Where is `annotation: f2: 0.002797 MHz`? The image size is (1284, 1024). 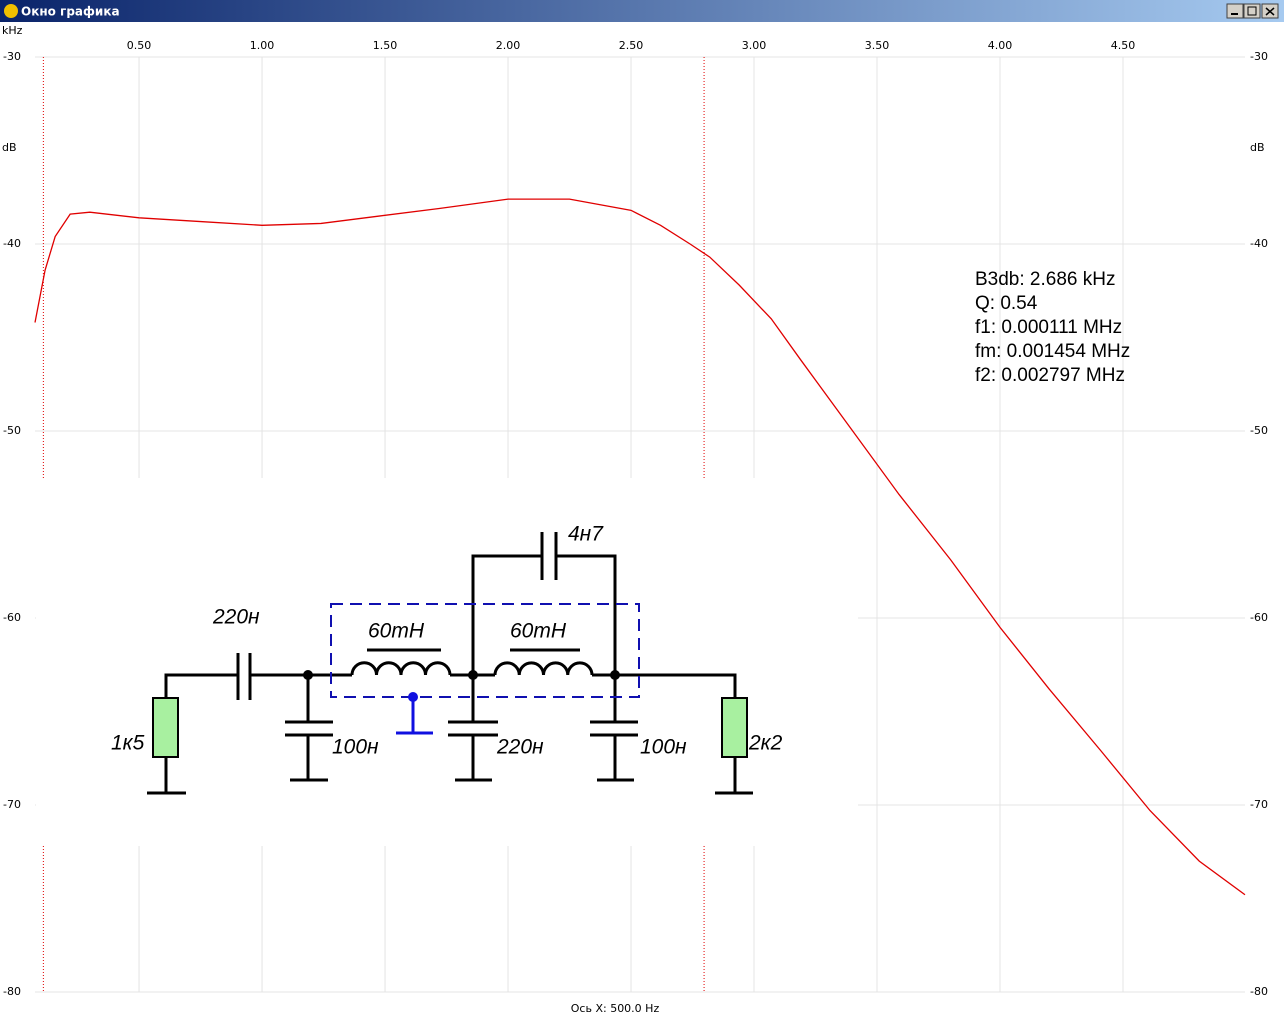 annotation: f2: 0.002797 MHz is located at coordinates (1050, 375).